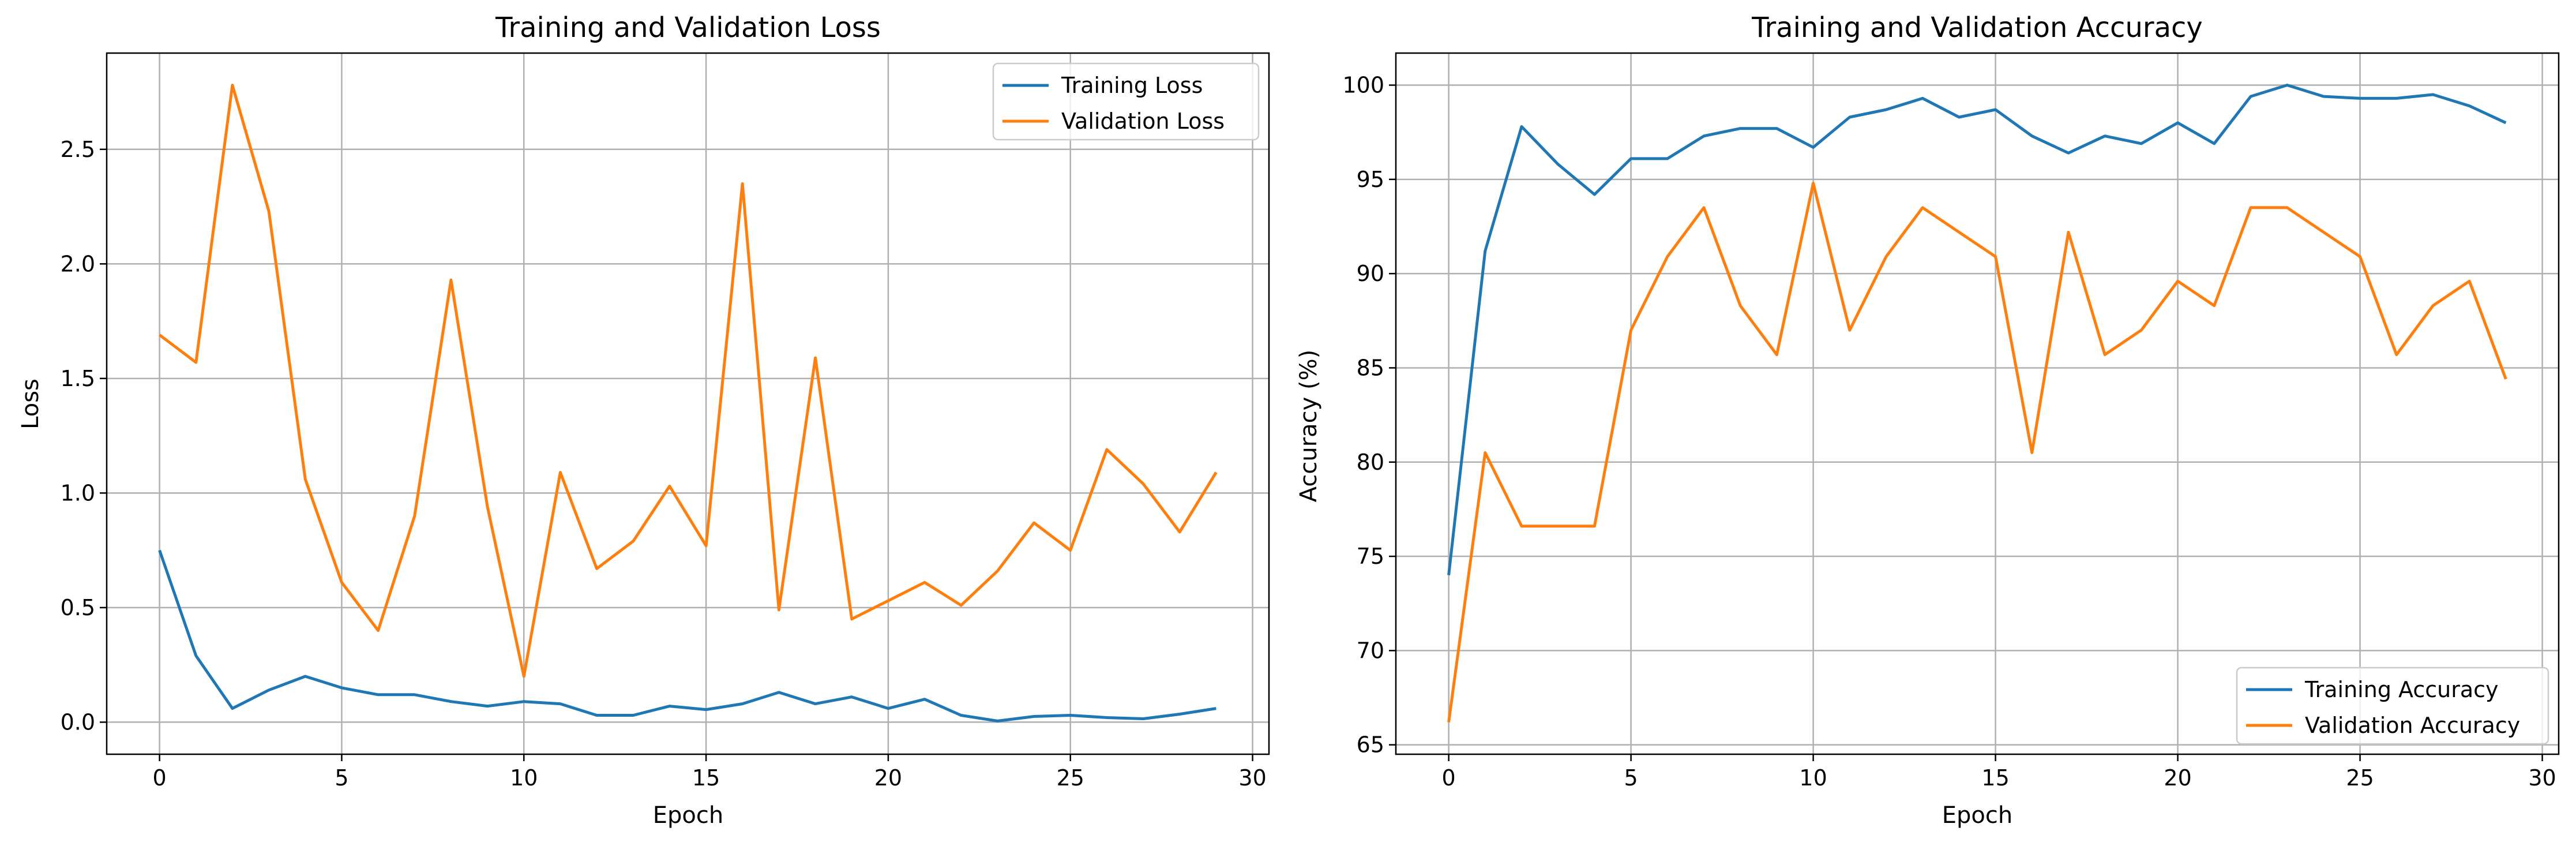  I want to click on accuracy-x-tick-label-5: 5, so click(1631, 778).